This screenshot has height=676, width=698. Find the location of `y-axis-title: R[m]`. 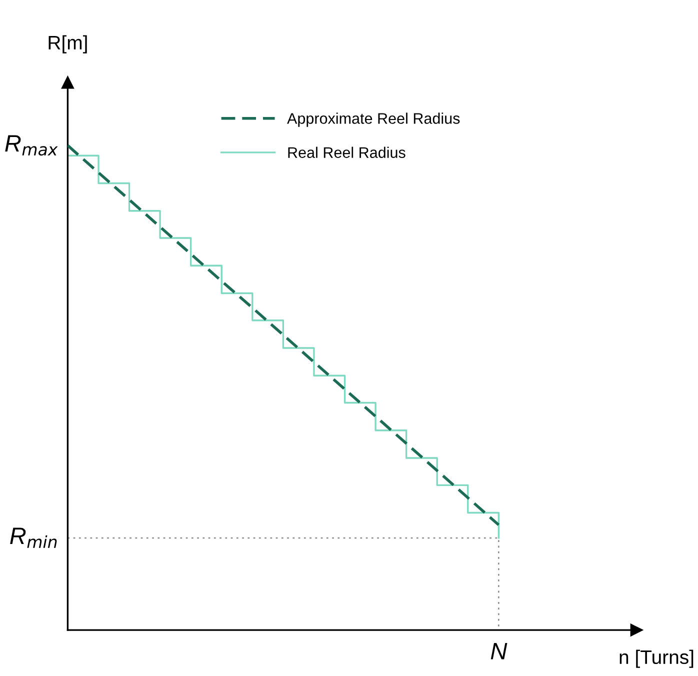

y-axis-title: R[m] is located at coordinates (67, 44).